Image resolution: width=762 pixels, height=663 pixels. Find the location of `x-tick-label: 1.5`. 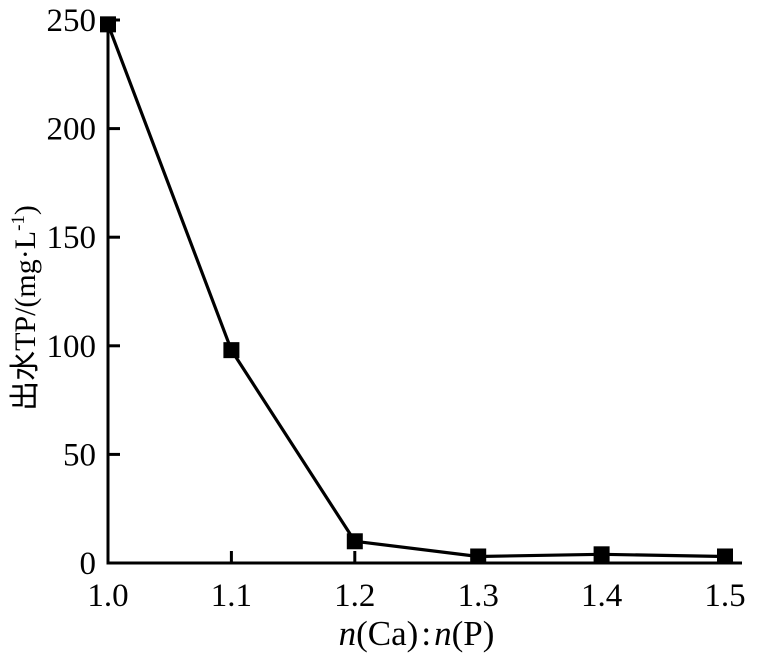

x-tick-label: 1.5 is located at coordinates (724, 596).